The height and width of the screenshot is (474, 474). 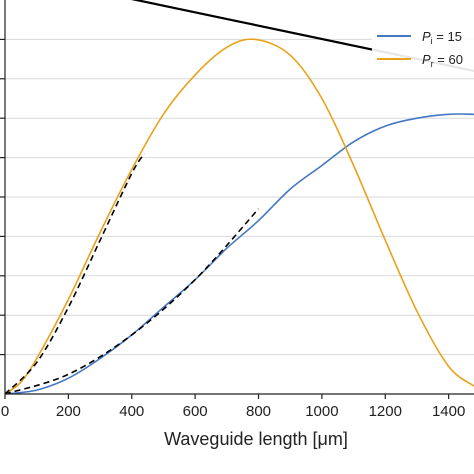 I want to click on legend-label-pr-symbol: P, so click(x=426, y=59).